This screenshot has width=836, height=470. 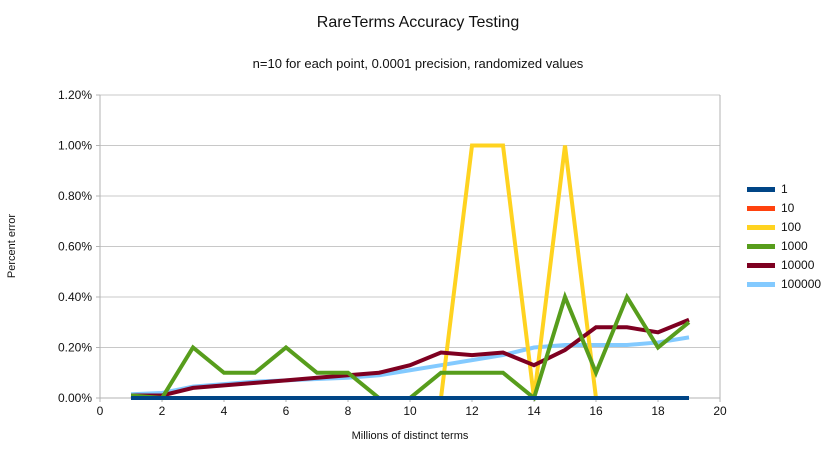 I want to click on legend-item-100: 100, so click(x=784, y=227).